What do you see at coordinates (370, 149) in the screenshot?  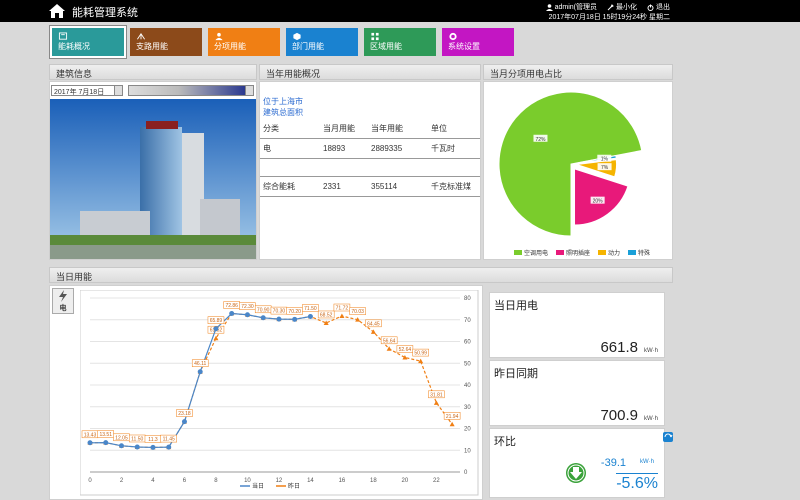 I see `table-row: 电 18893 2889335 千瓦时` at bounding box center [370, 149].